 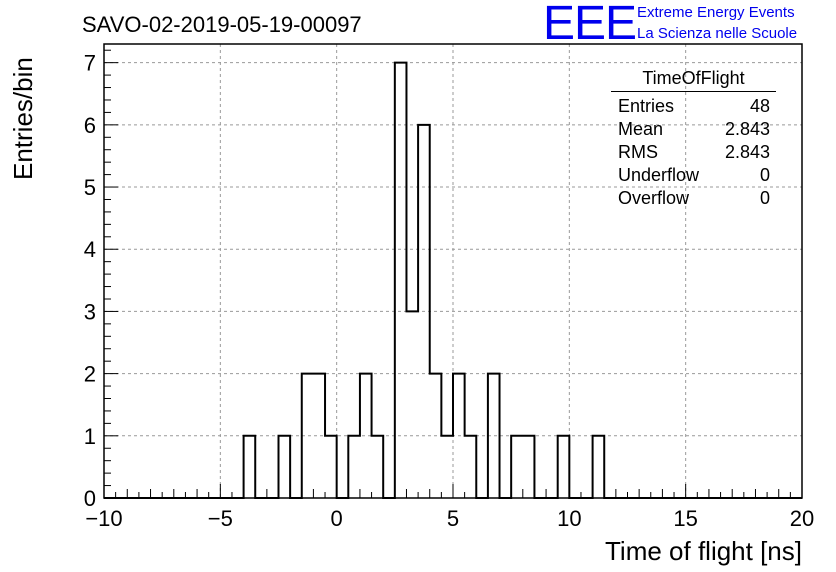 I want to click on stats-label: Overflow, so click(x=654, y=198).